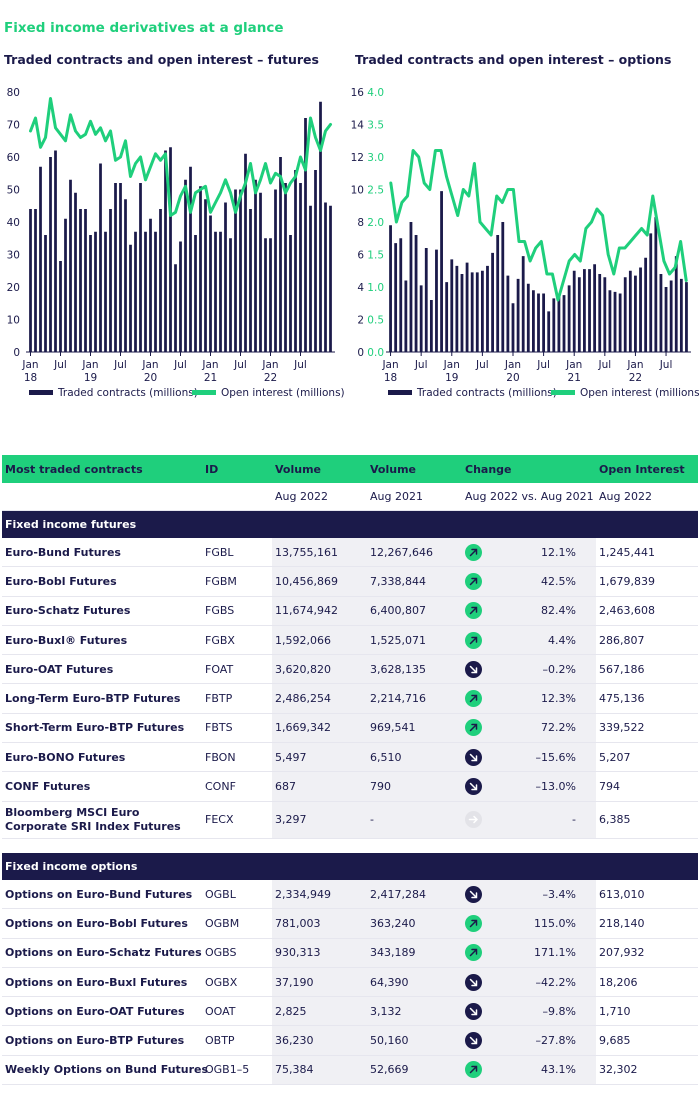 This screenshot has width=700, height=1110. What do you see at coordinates (237, 820) in the screenshot?
I see `contract-id: FECX` at bounding box center [237, 820].